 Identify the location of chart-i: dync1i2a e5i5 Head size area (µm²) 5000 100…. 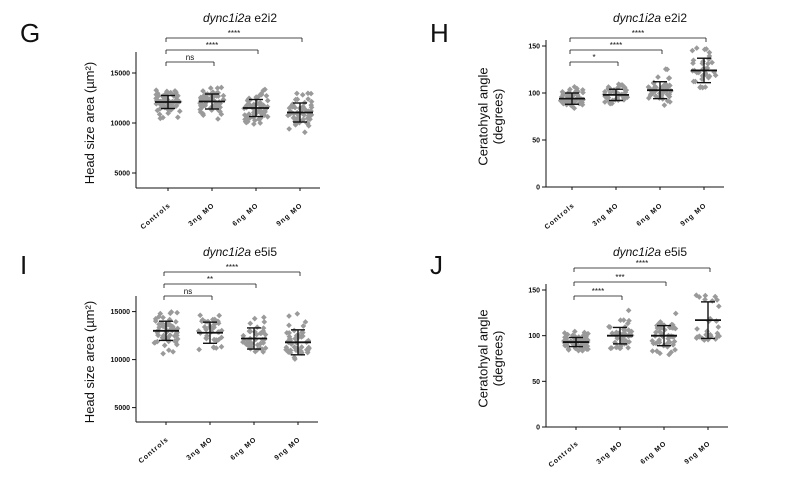
(200, 355).